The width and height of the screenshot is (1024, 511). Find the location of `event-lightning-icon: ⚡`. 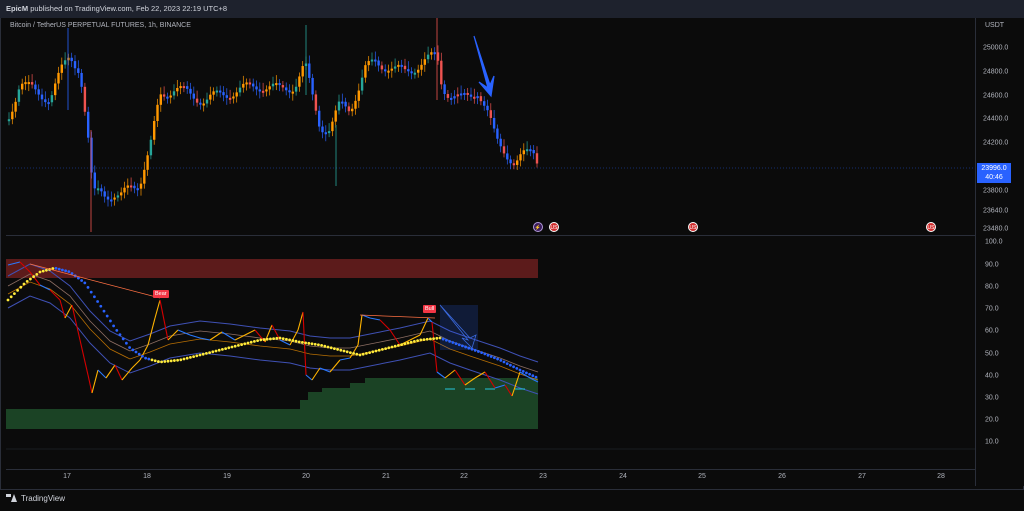

event-lightning-icon: ⚡ is located at coordinates (538, 227).